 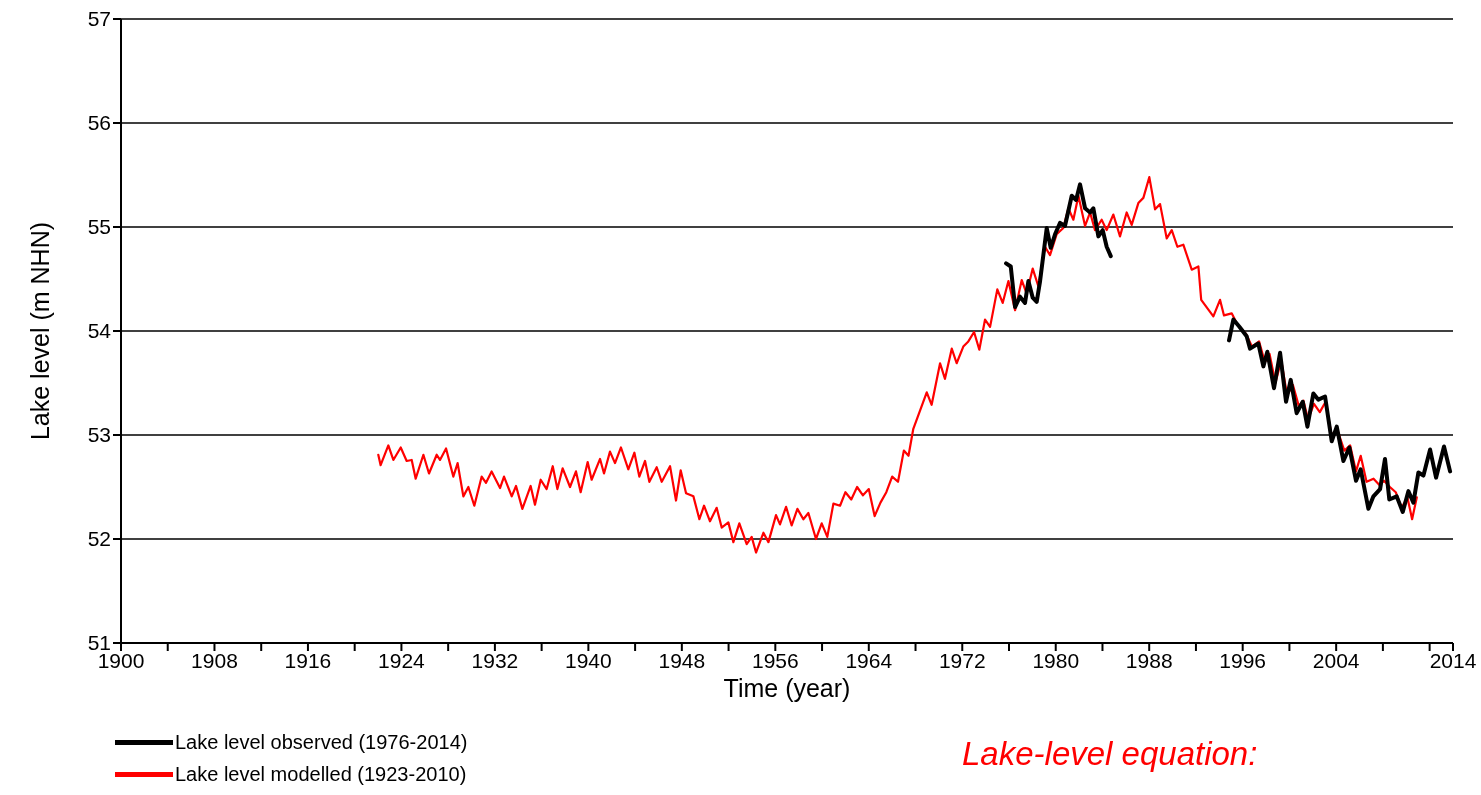 What do you see at coordinates (321, 742) in the screenshot?
I see `legend-label: Lake level observed (1976-2014)` at bounding box center [321, 742].